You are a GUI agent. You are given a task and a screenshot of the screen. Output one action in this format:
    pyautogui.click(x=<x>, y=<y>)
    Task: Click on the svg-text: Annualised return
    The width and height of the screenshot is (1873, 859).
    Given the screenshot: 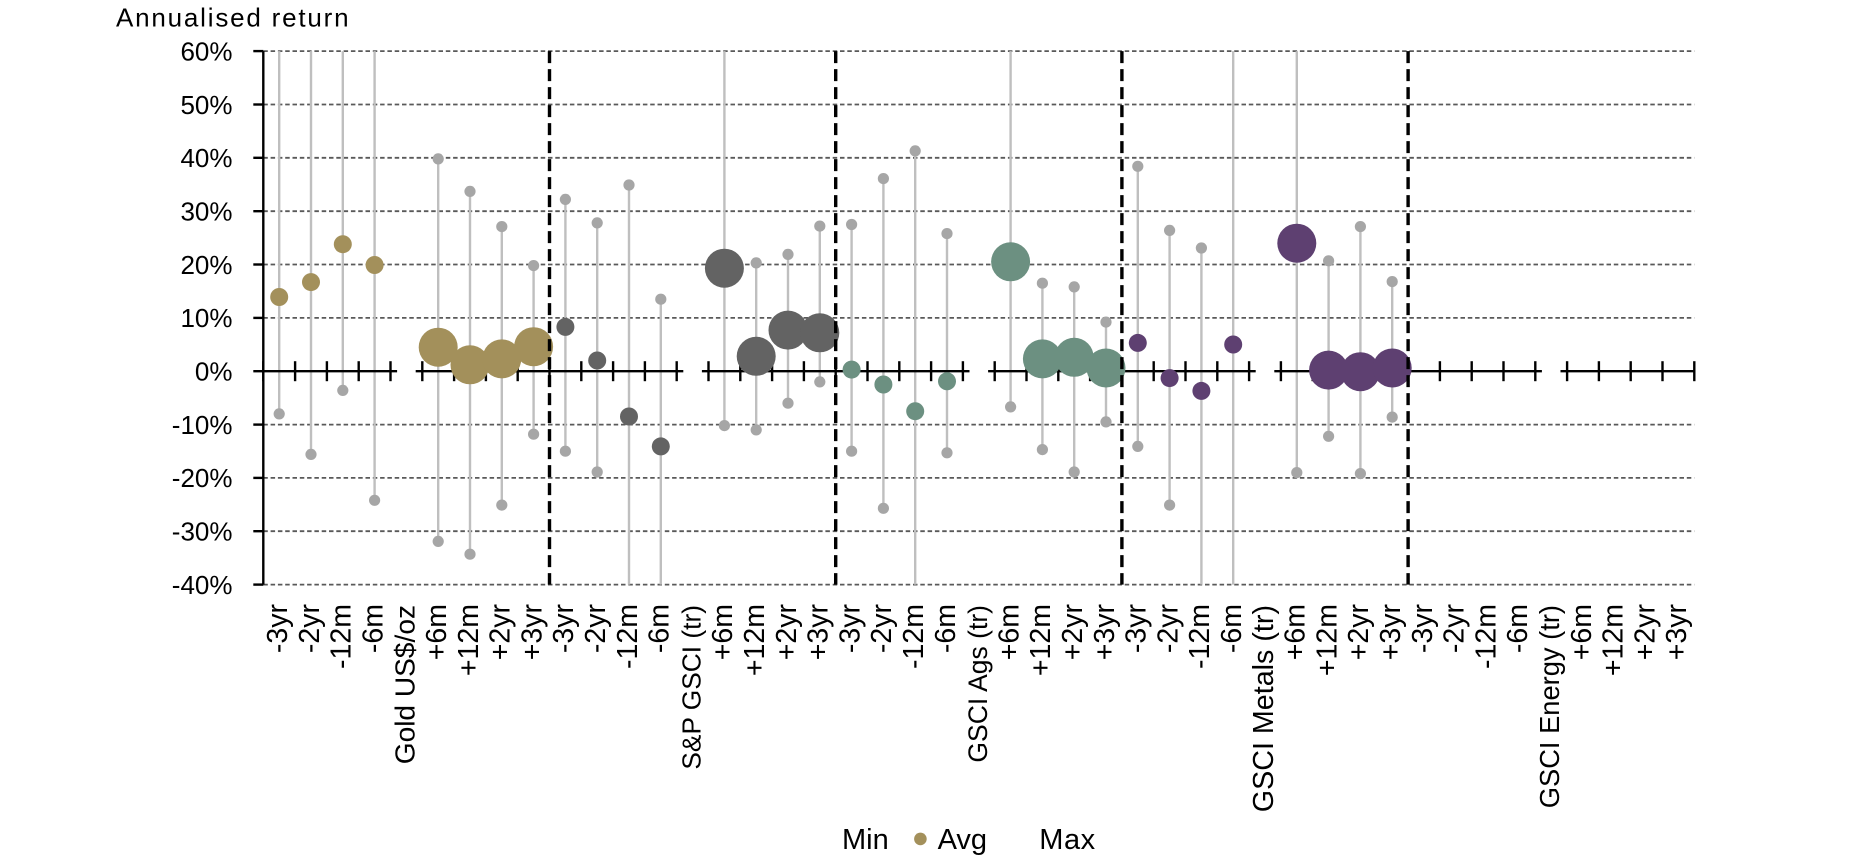 What is the action you would take?
    pyautogui.click(x=233, y=18)
    